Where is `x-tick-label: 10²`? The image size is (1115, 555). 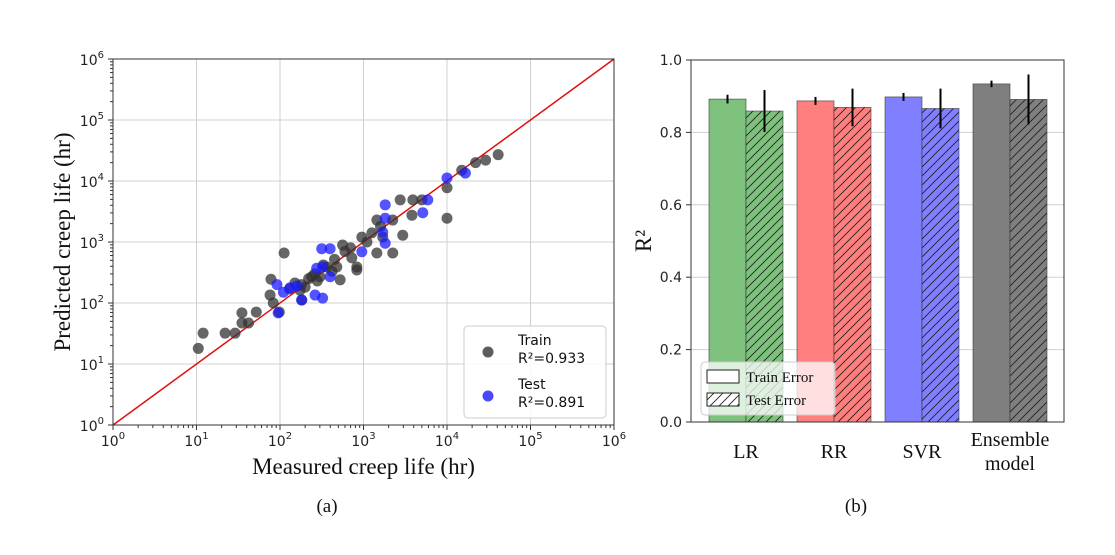
x-tick-label: 10² is located at coordinates (280, 440).